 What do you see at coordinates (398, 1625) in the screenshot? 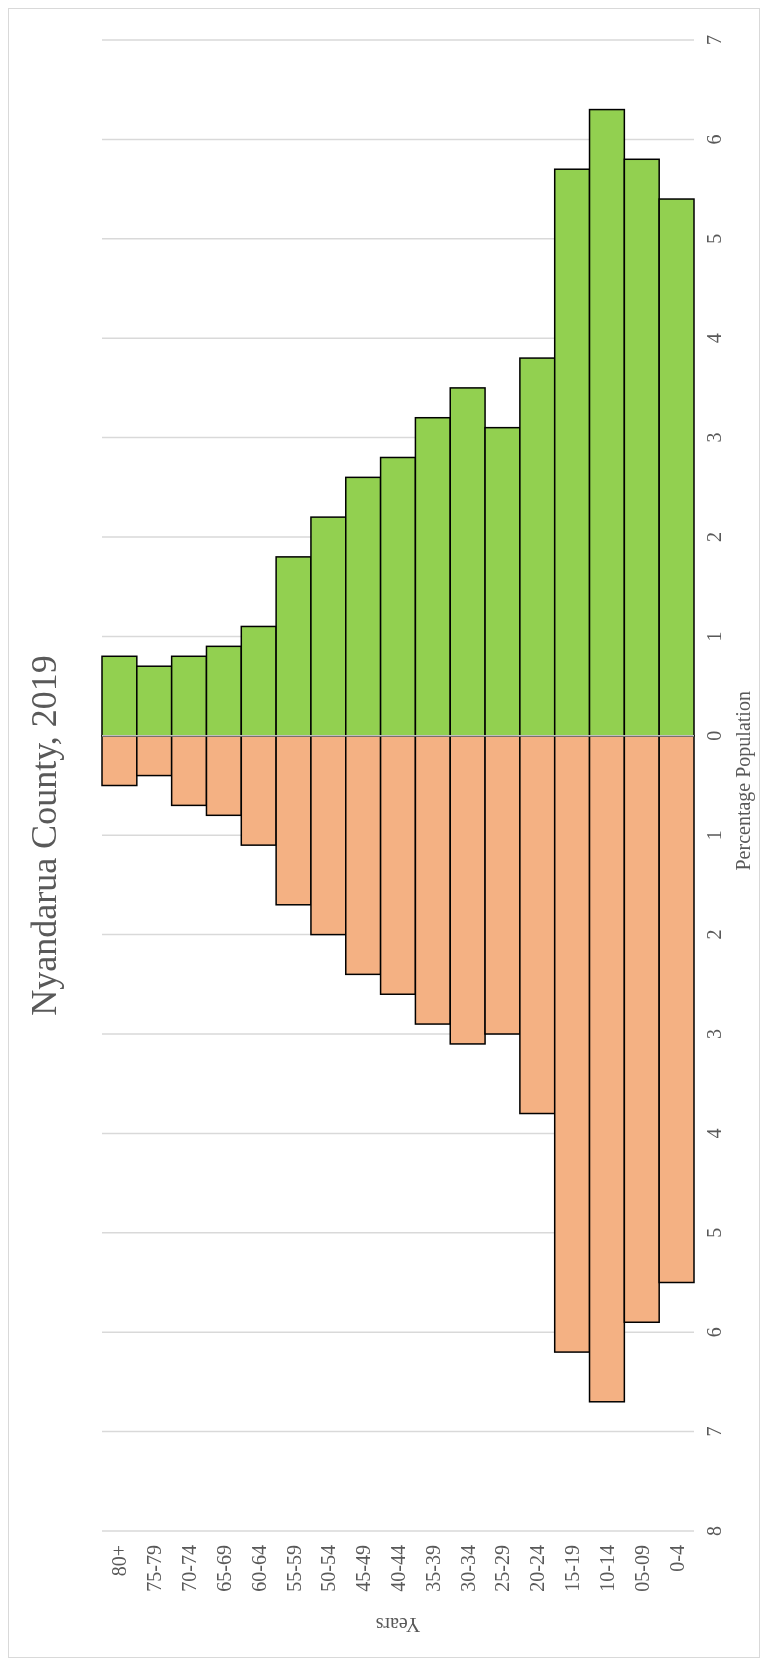
I see `x-axis-title: Years` at bounding box center [398, 1625].